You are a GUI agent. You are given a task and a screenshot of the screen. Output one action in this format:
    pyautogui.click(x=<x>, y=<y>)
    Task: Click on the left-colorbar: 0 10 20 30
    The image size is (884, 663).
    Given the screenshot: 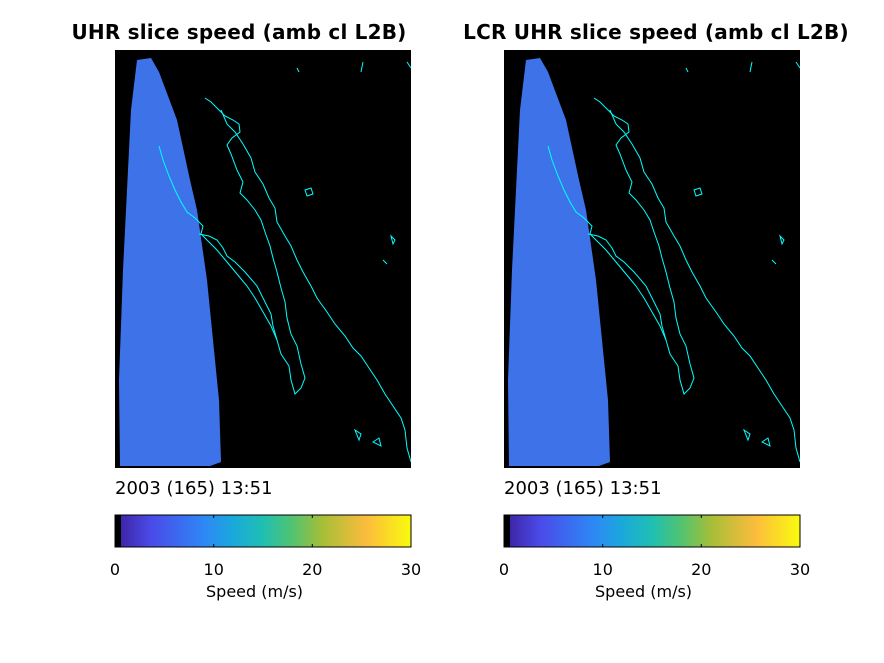 What is the action you would take?
    pyautogui.click(x=265, y=546)
    